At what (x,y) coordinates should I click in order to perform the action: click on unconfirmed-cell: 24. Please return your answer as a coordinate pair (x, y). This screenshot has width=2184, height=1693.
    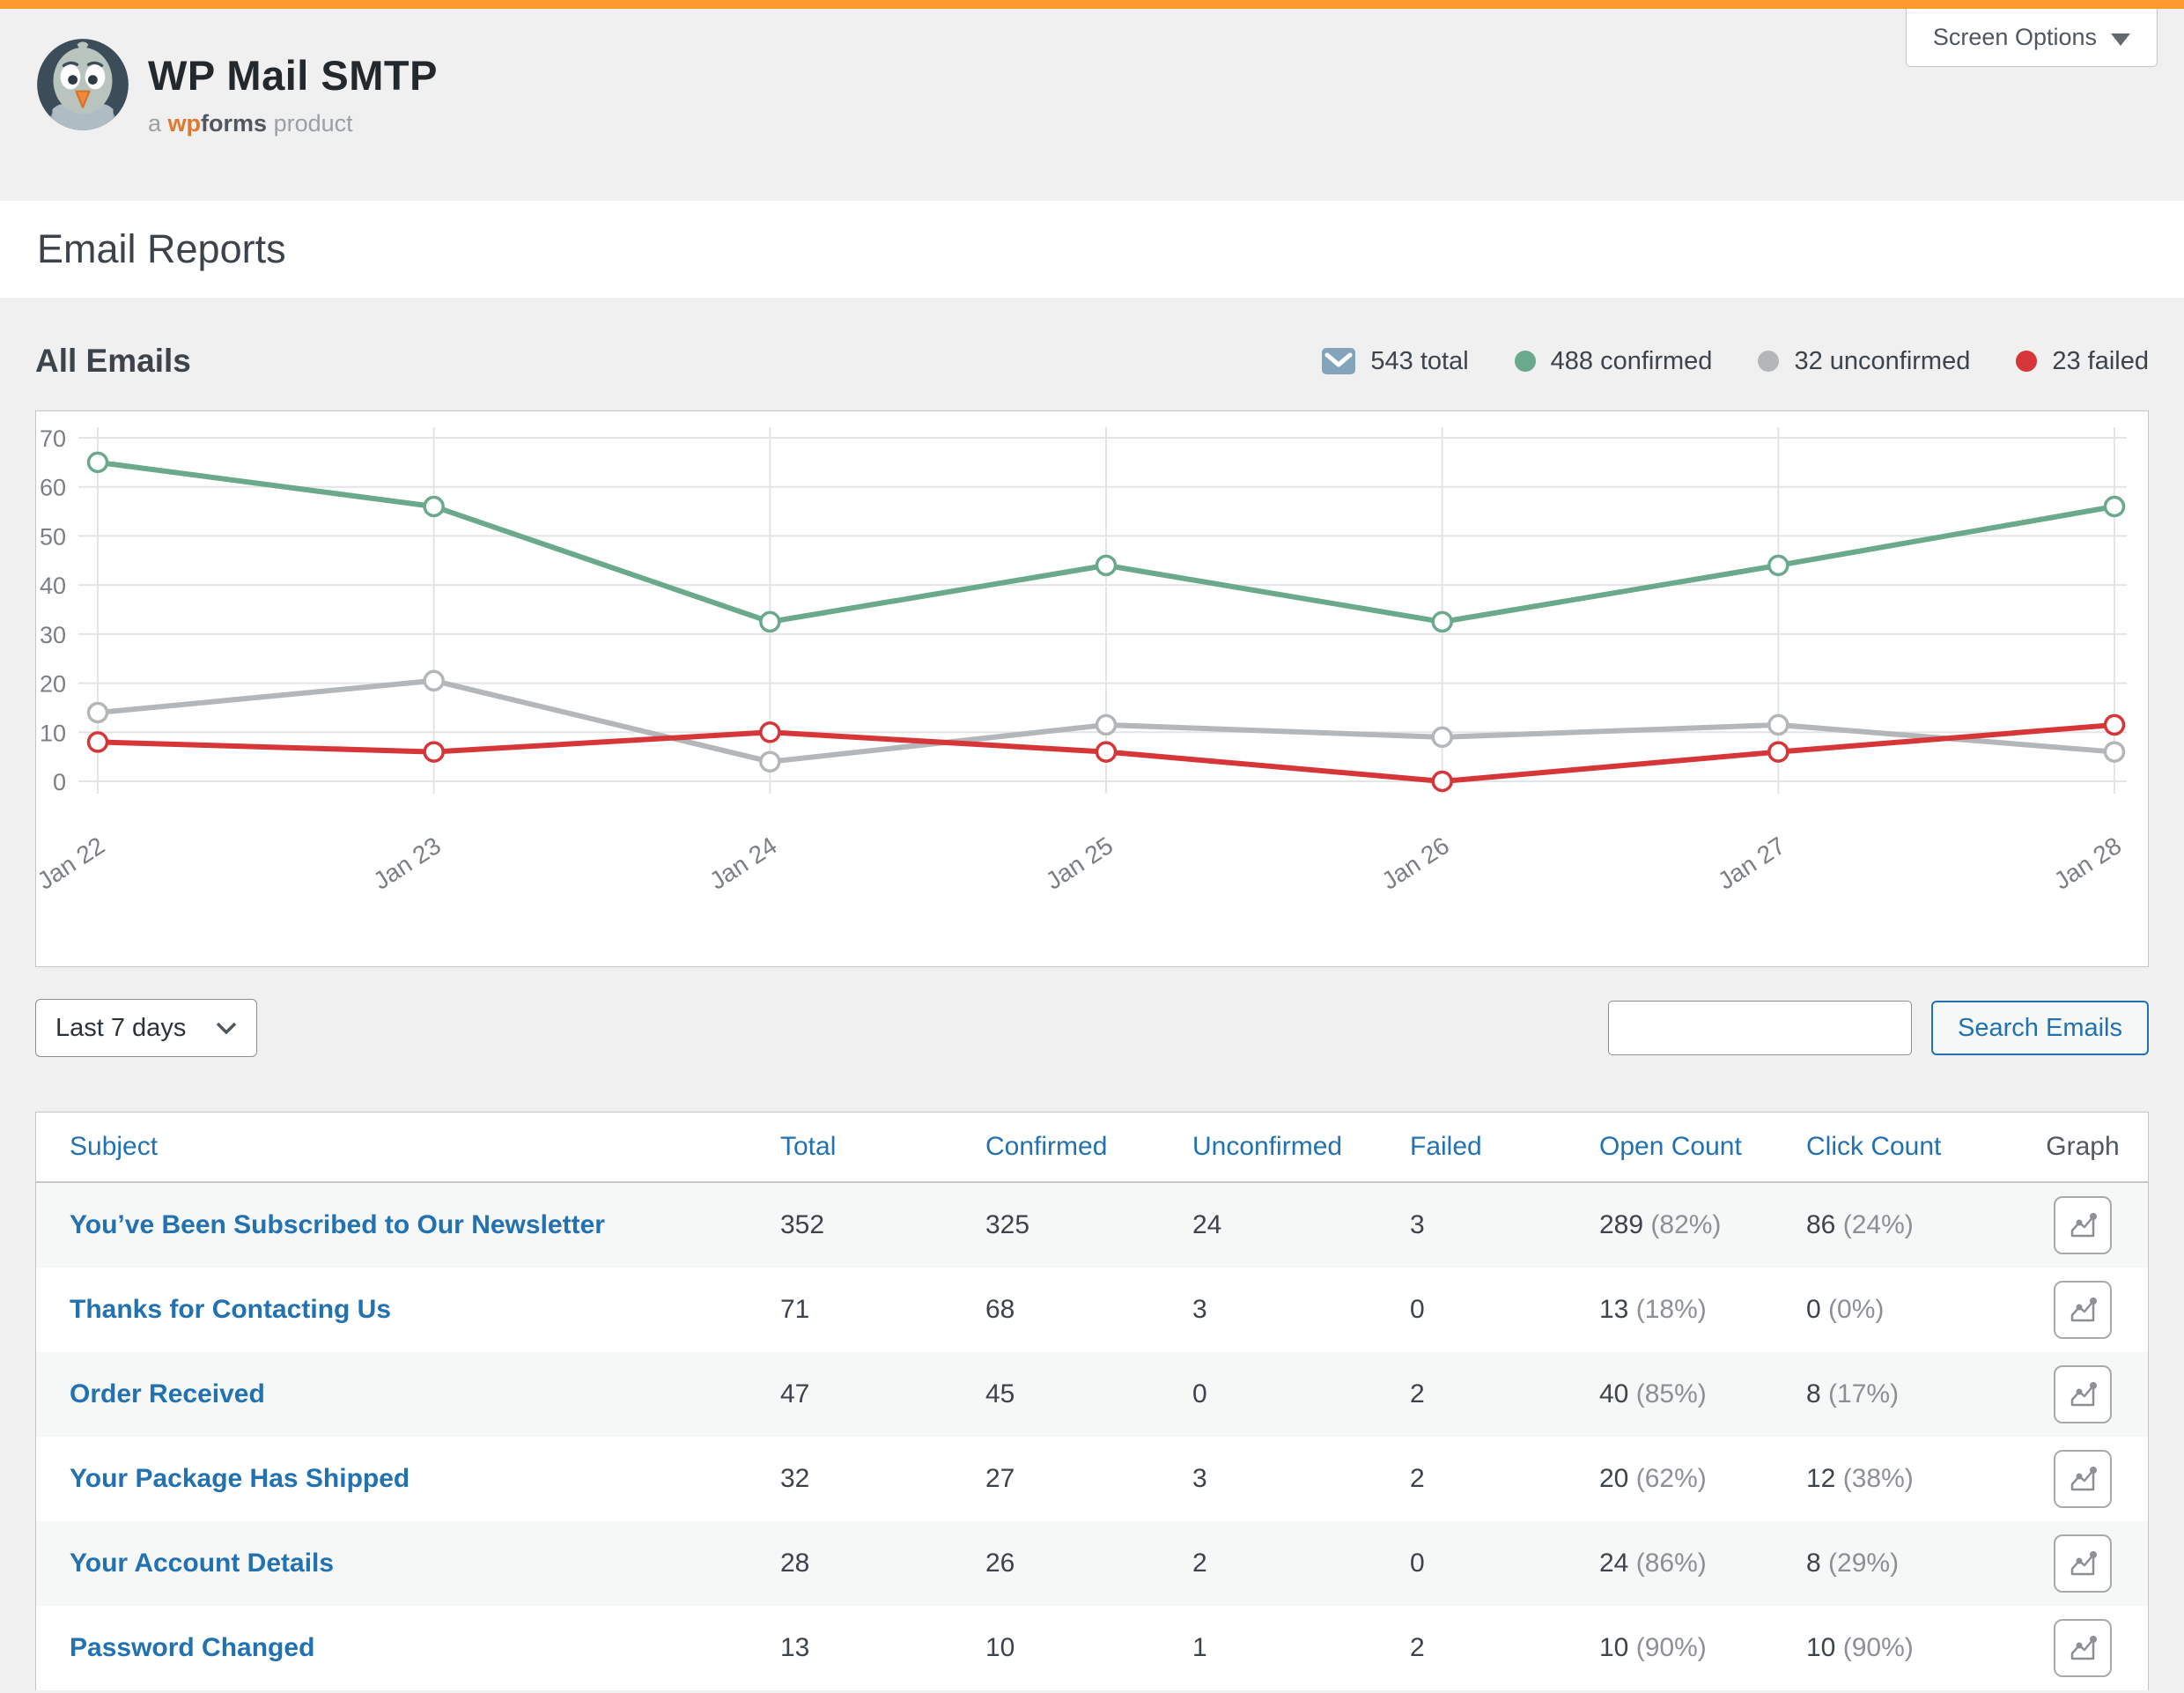
    Looking at the image, I should click on (1207, 1224).